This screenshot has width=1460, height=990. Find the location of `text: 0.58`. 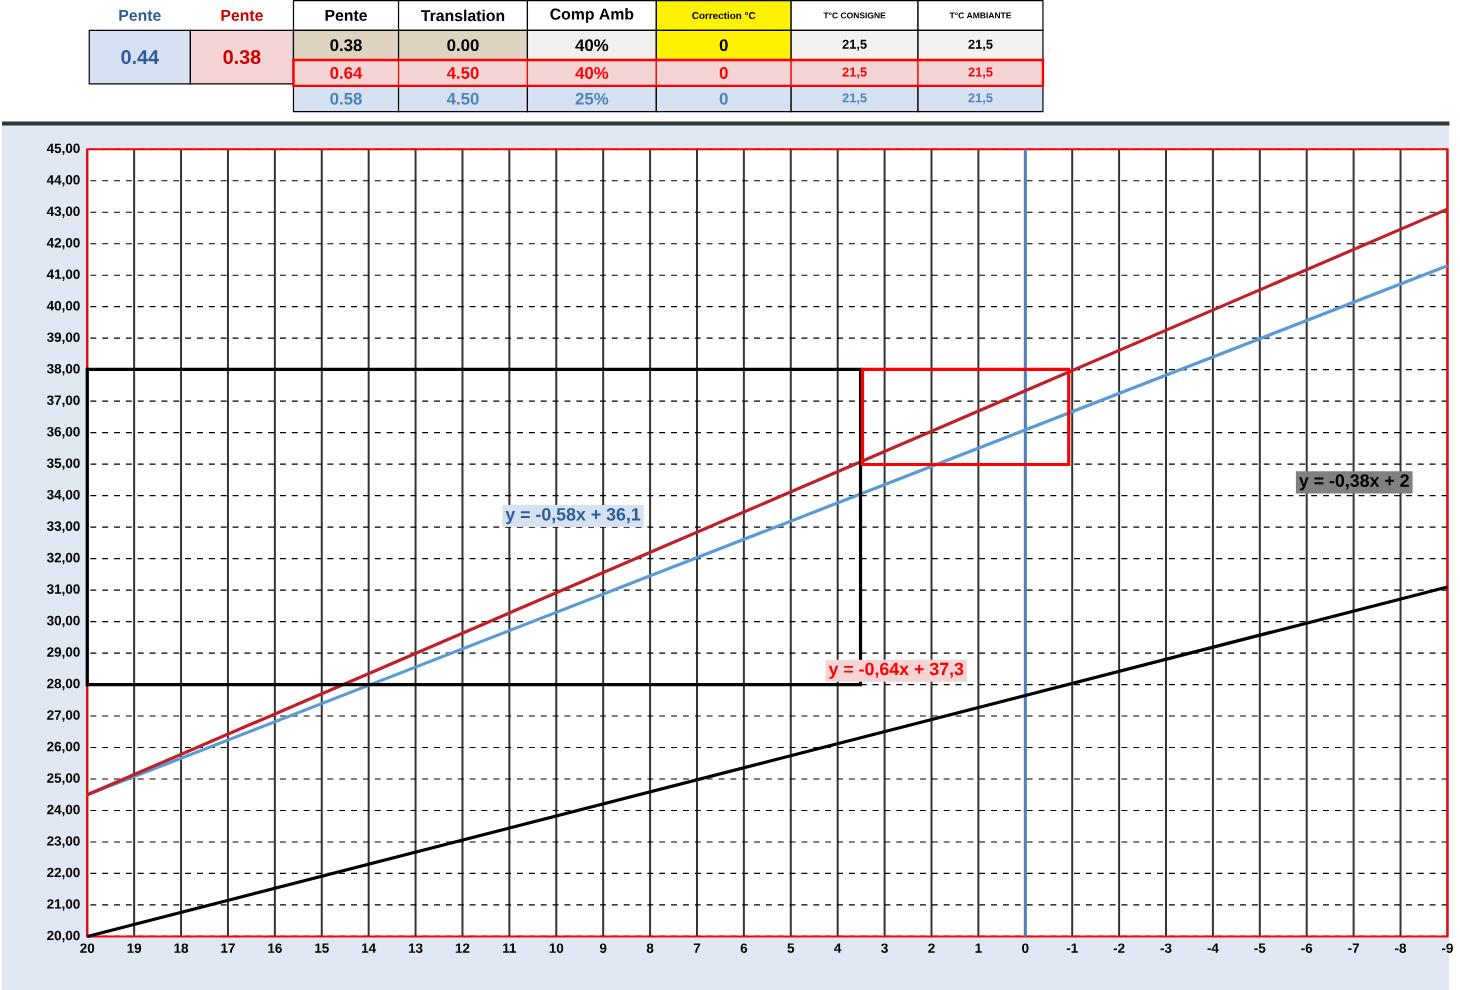

text: 0.58 is located at coordinates (346, 98).